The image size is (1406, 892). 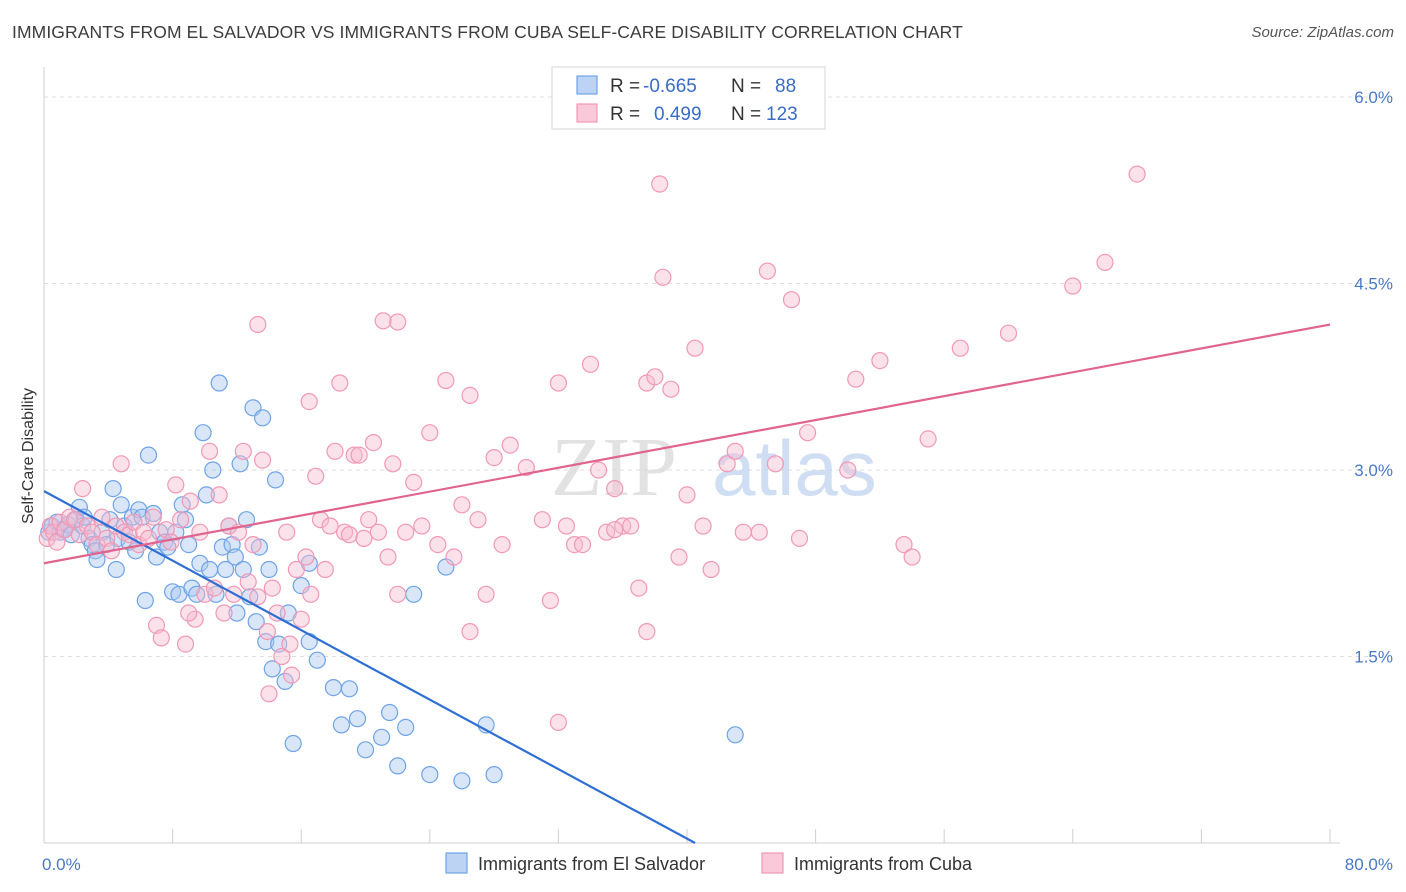 What do you see at coordinates (591, 864) in the screenshot?
I see `bottom-legend-label-el-salvador: Immigrants from El Salvador` at bounding box center [591, 864].